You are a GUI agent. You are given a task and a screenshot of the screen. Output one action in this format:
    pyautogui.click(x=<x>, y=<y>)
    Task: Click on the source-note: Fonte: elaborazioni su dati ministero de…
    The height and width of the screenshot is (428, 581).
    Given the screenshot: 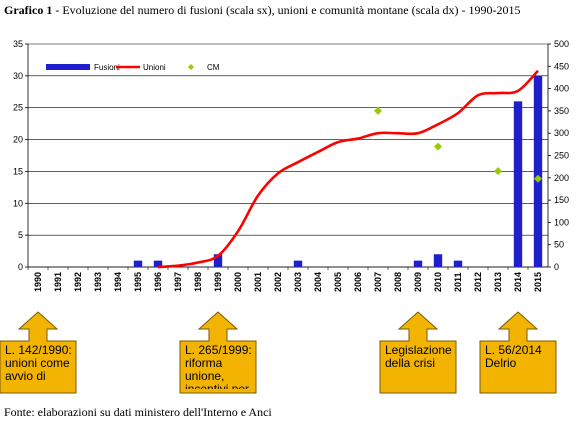 What is the action you would take?
    pyautogui.click(x=138, y=412)
    